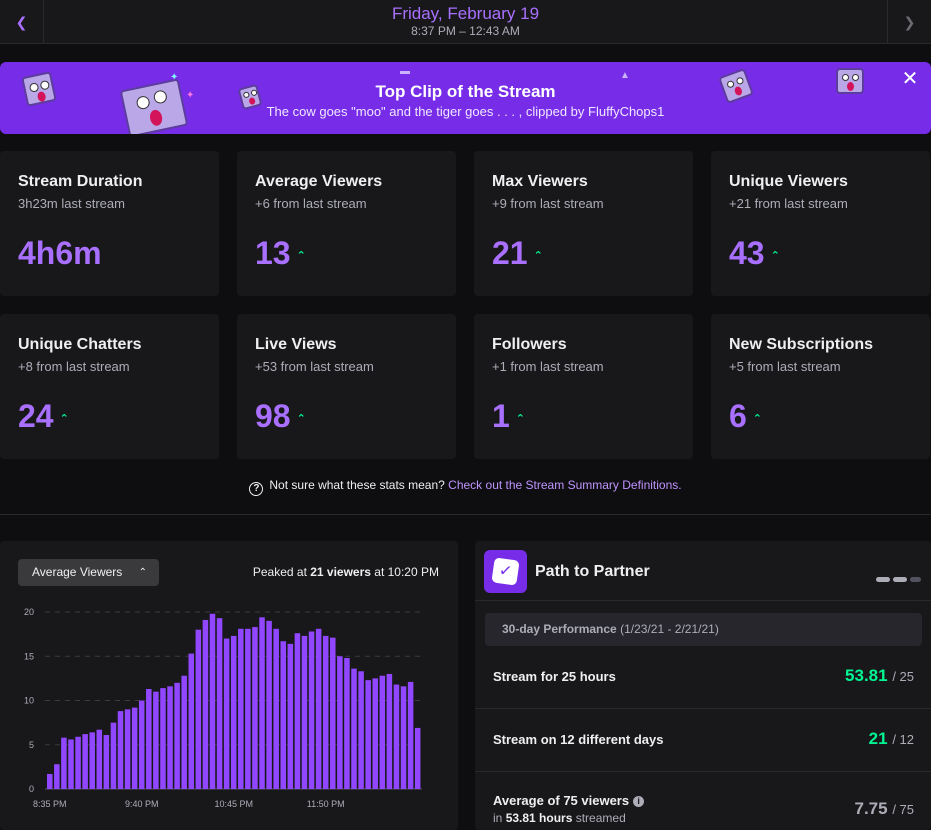 Image resolution: width=931 pixels, height=830 pixels. What do you see at coordinates (29, 701) in the screenshot?
I see `y-tick-label: 10` at bounding box center [29, 701].